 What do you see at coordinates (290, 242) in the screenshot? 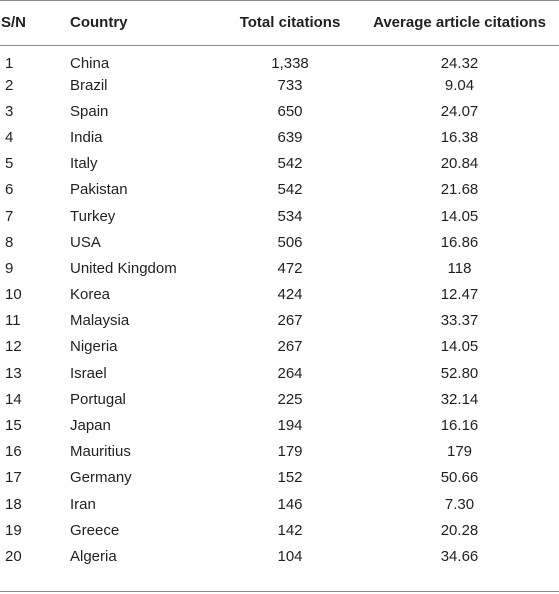
I see `cell-total-citations: 506` at bounding box center [290, 242].